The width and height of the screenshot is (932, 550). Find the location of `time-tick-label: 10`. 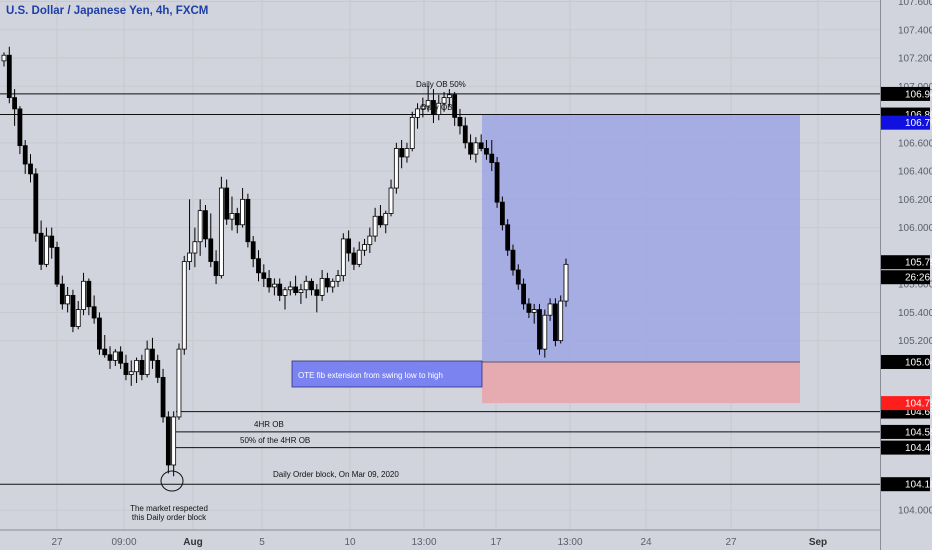

time-tick-label: 10 is located at coordinates (350, 542).